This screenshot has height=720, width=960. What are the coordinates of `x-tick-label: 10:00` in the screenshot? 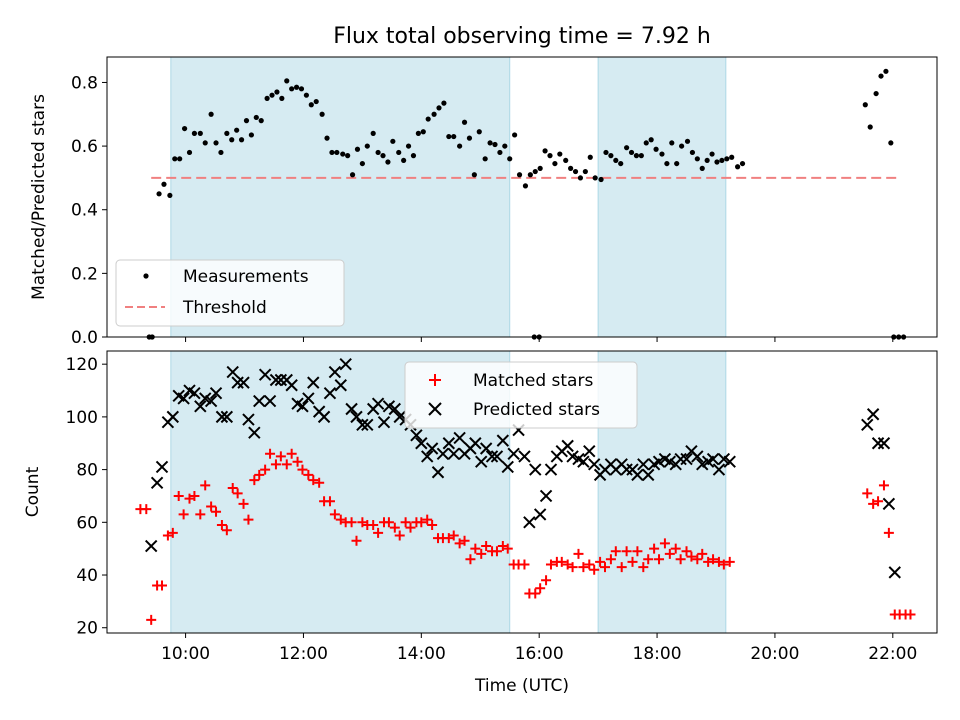 It's located at (185, 654).